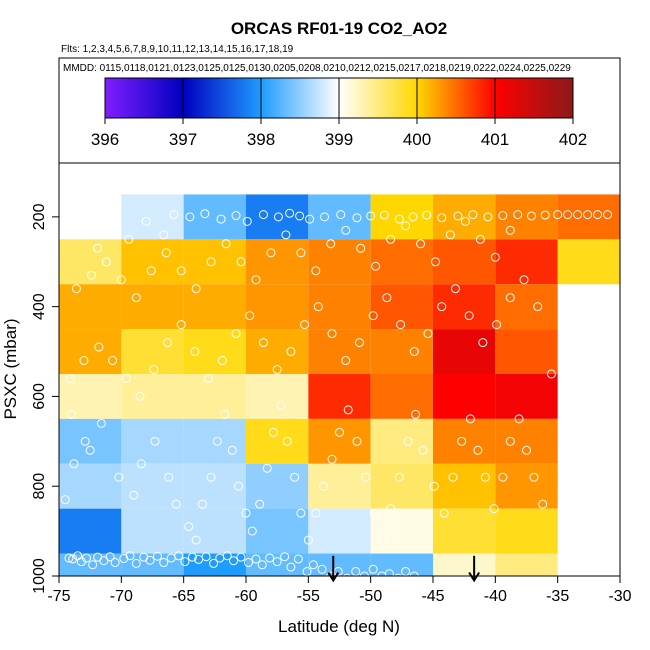  I want to click on x-tick-label: -30, so click(619, 596).